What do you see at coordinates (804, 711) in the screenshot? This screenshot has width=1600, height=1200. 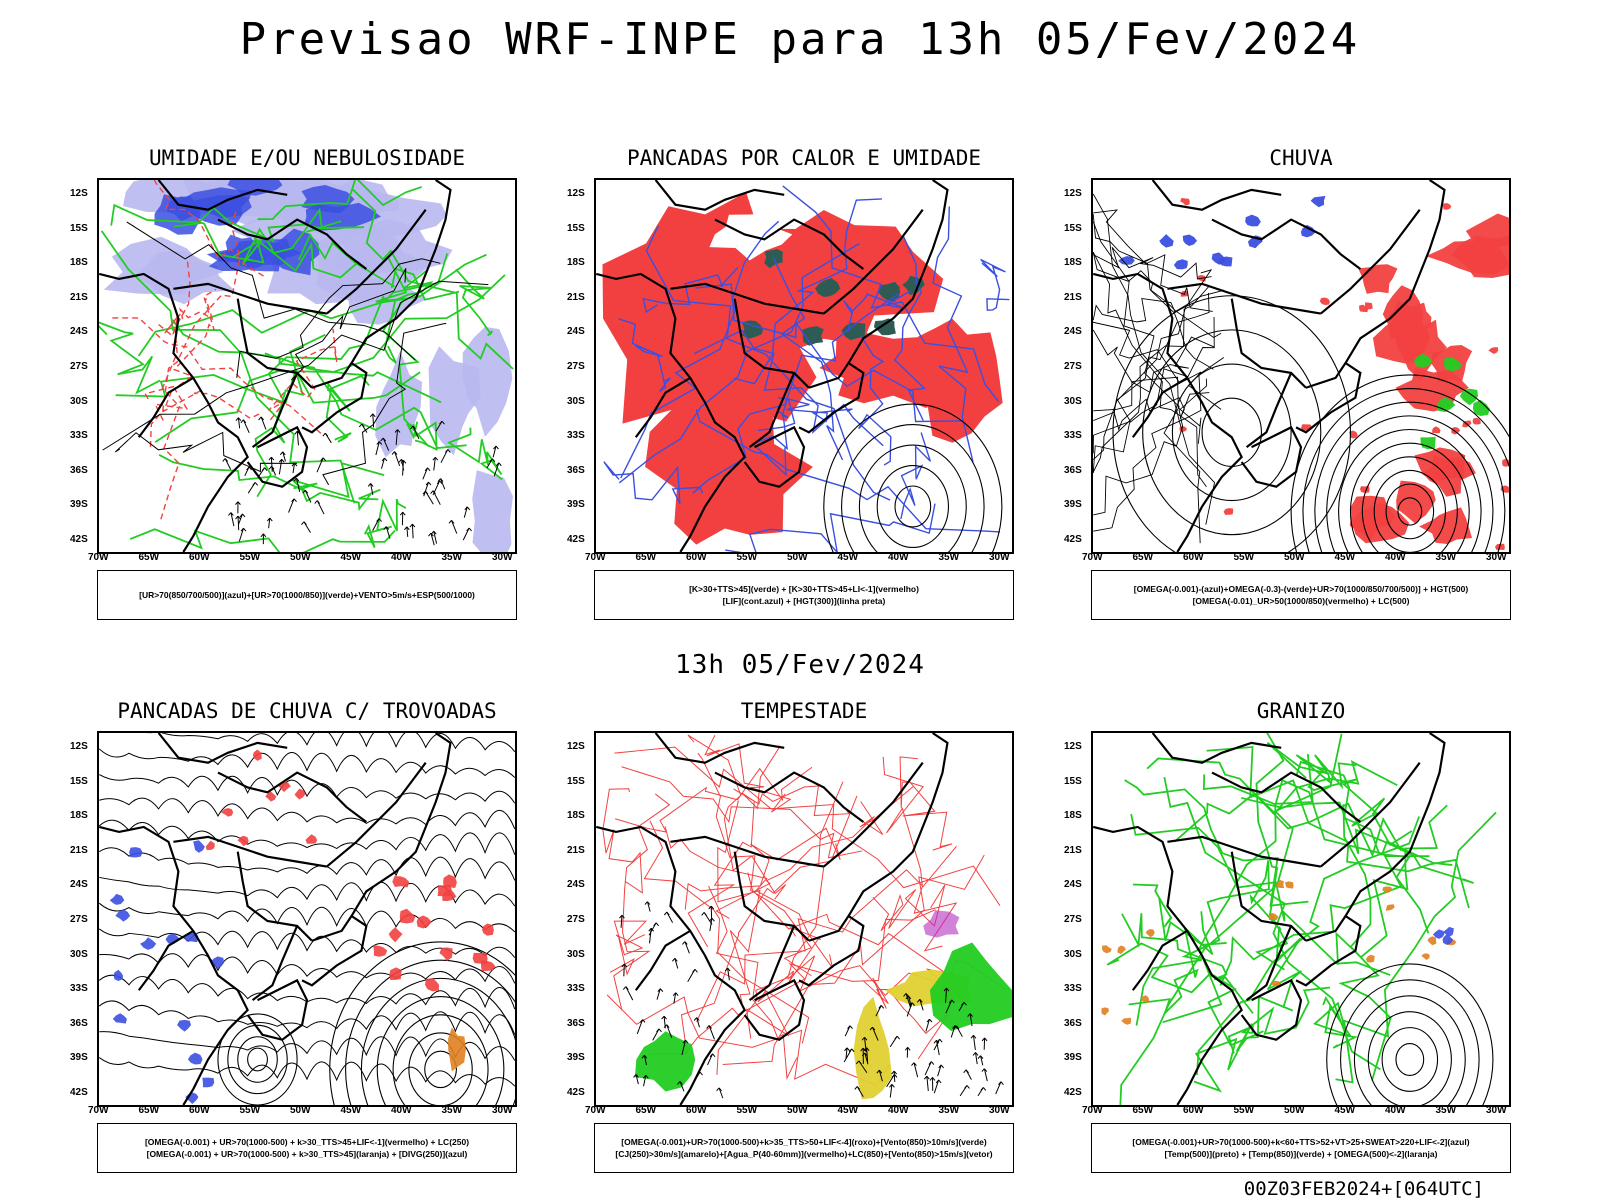 I see `panel-title: TEMPESTADE` at bounding box center [804, 711].